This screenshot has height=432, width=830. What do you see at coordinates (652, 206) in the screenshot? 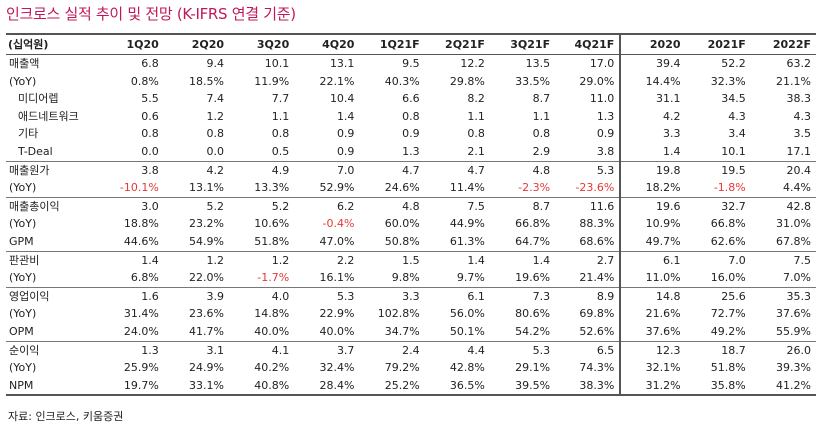
I see `table-cell: 19.6` at bounding box center [652, 206].